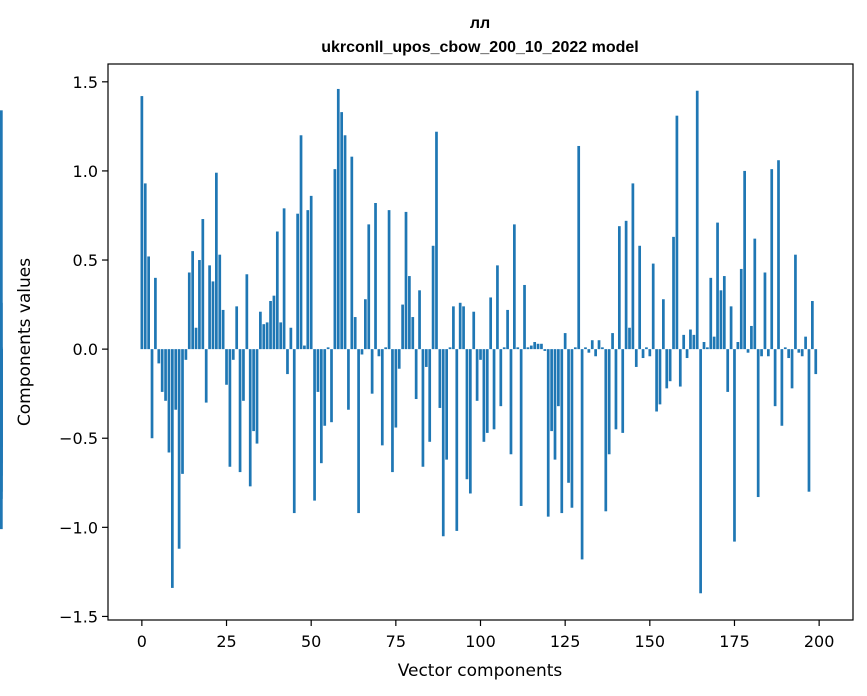 The height and width of the screenshot is (696, 867). What do you see at coordinates (565, 641) in the screenshot?
I see `x-tick-label-125: 125` at bounding box center [565, 641].